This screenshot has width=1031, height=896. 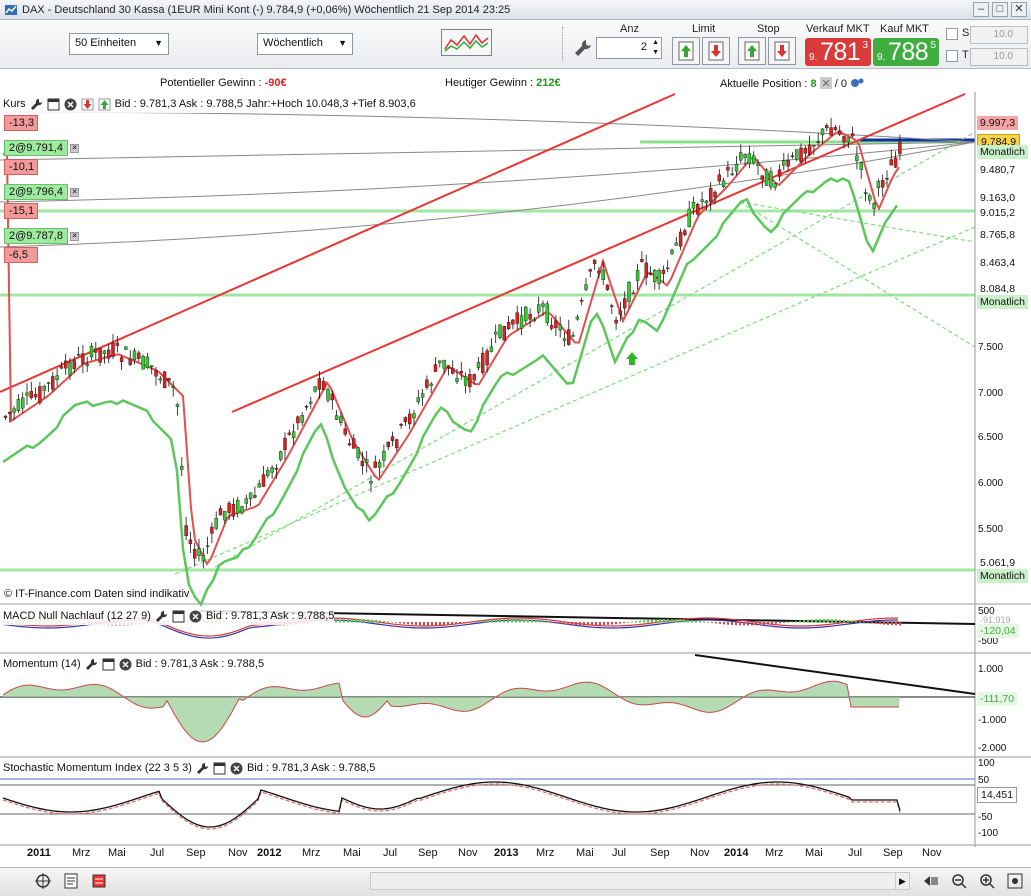 What do you see at coordinates (87, 104) in the screenshot?
I see `sell-arrow-icon` at bounding box center [87, 104].